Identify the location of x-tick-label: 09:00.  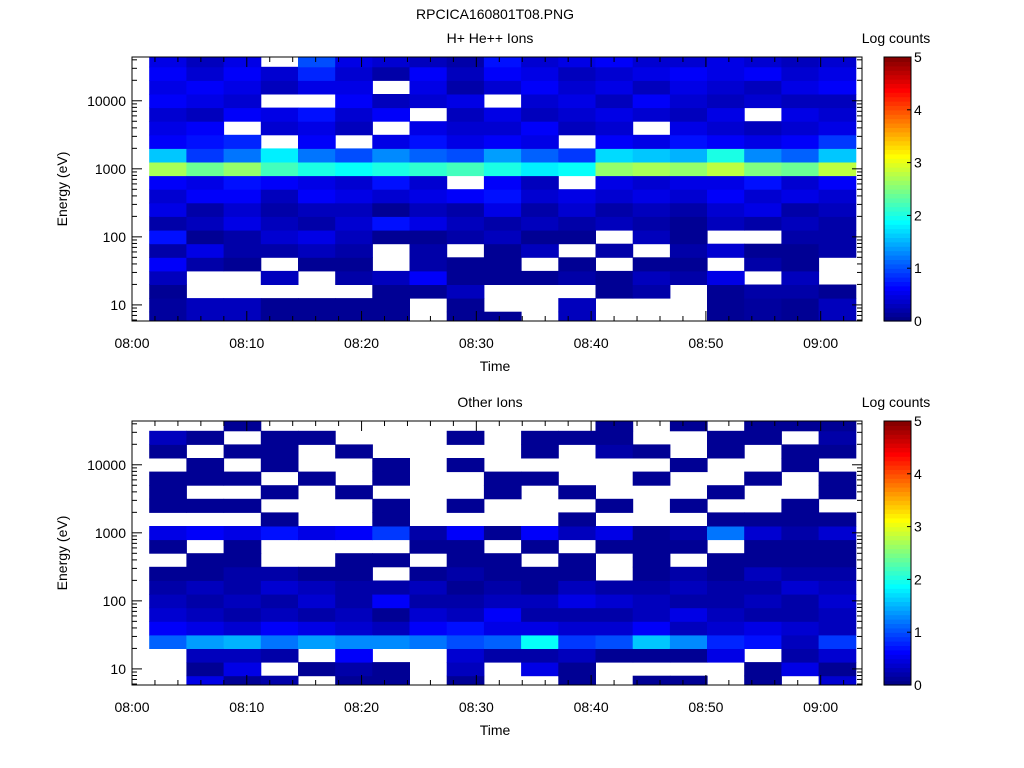
(820, 343).